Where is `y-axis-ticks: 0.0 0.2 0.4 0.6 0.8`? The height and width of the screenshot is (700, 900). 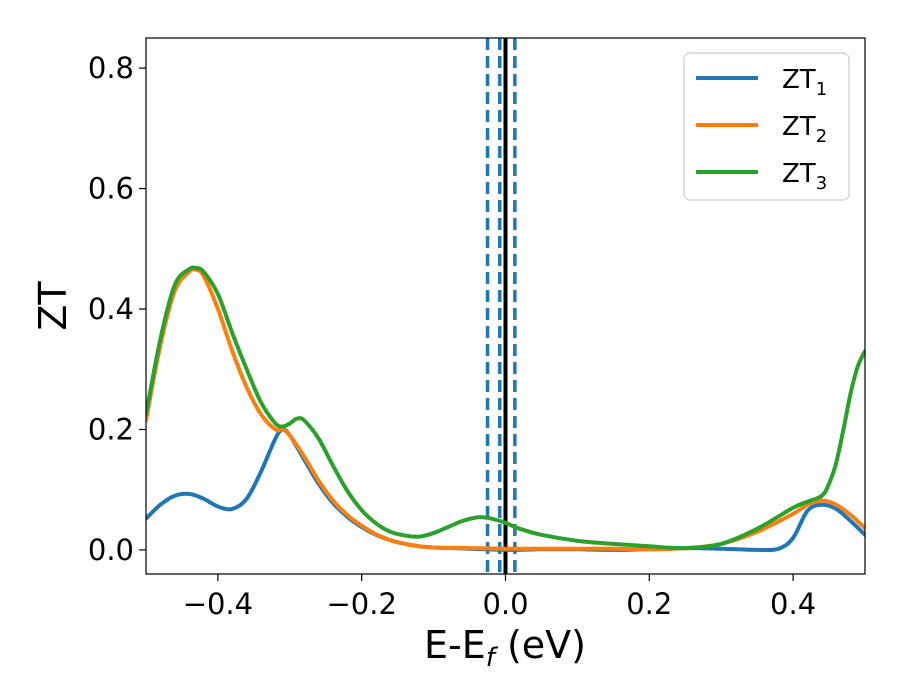
y-axis-ticks: 0.0 0.2 0.4 0.6 0.8 is located at coordinates (117, 309).